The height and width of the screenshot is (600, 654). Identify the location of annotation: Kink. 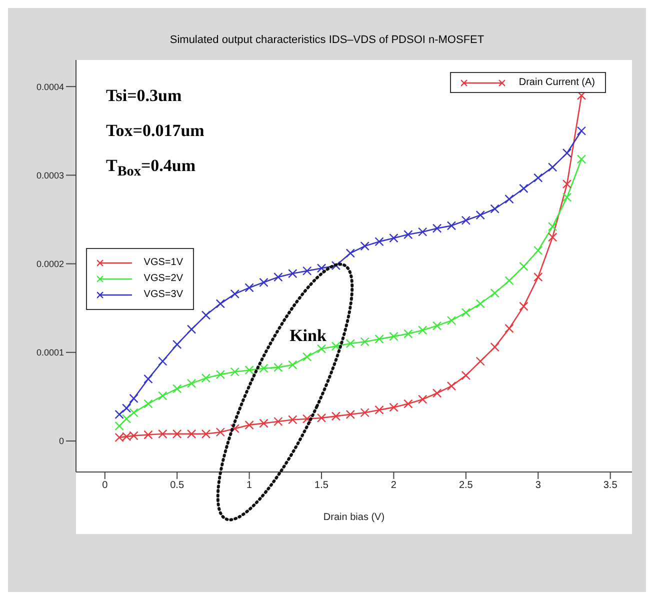
(308, 336).